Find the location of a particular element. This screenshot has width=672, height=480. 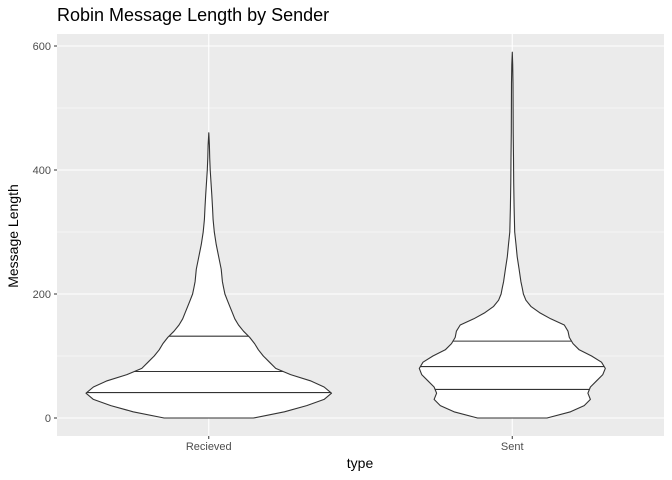

y-tick-label: 0 is located at coordinates (48, 419).